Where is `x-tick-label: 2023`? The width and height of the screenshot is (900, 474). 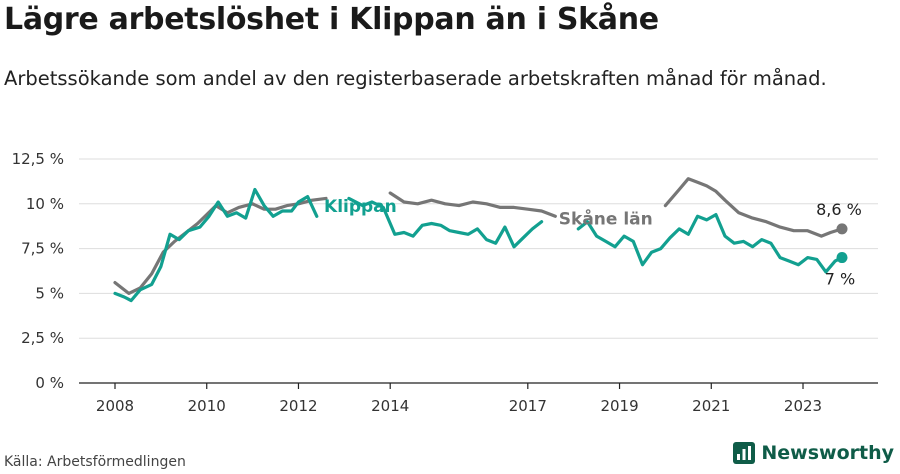
x-tick-label: 2023 is located at coordinates (803, 406).